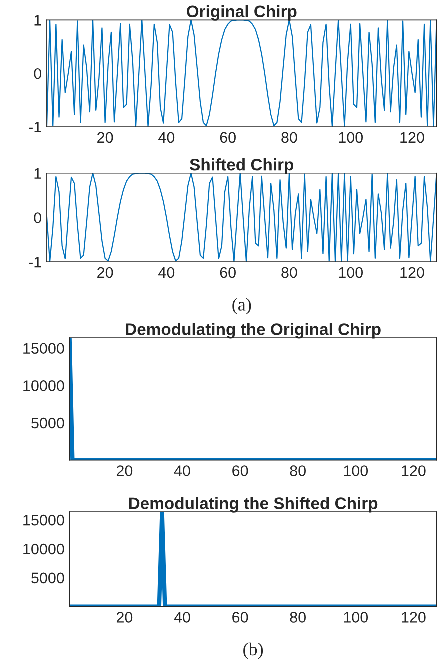  What do you see at coordinates (242, 166) in the screenshot?
I see `chart-title: Shifted Chirp` at bounding box center [242, 166].